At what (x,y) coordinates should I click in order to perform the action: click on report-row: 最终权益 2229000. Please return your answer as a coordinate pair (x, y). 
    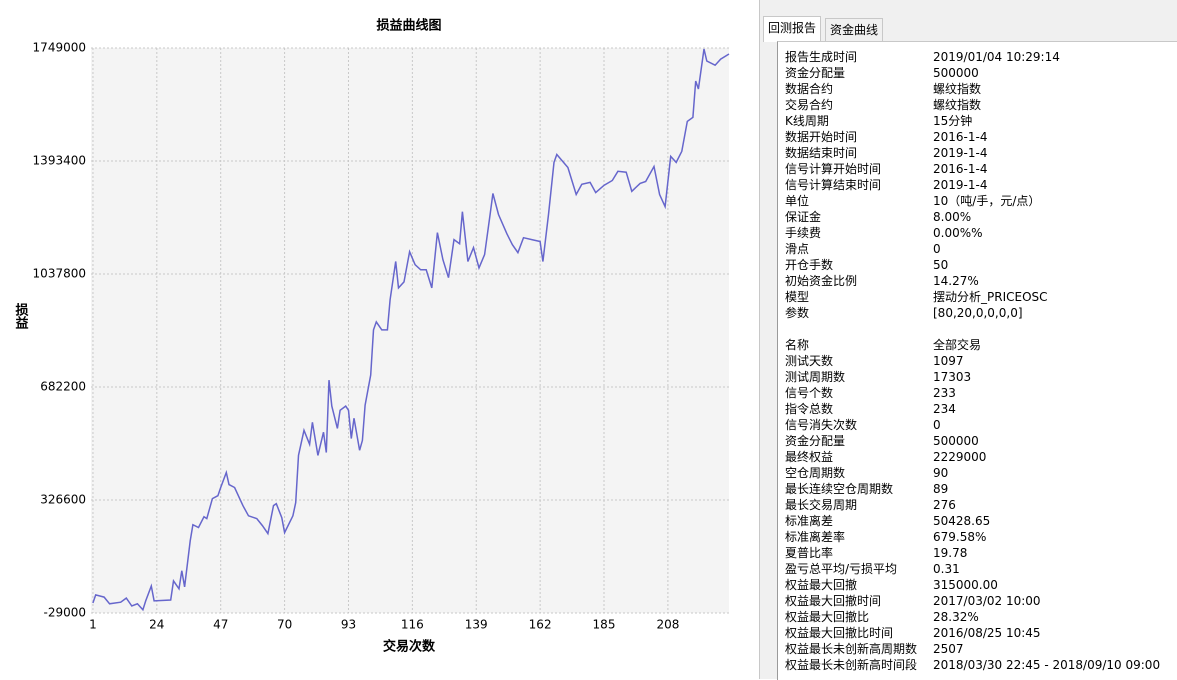
    Looking at the image, I should click on (977, 457).